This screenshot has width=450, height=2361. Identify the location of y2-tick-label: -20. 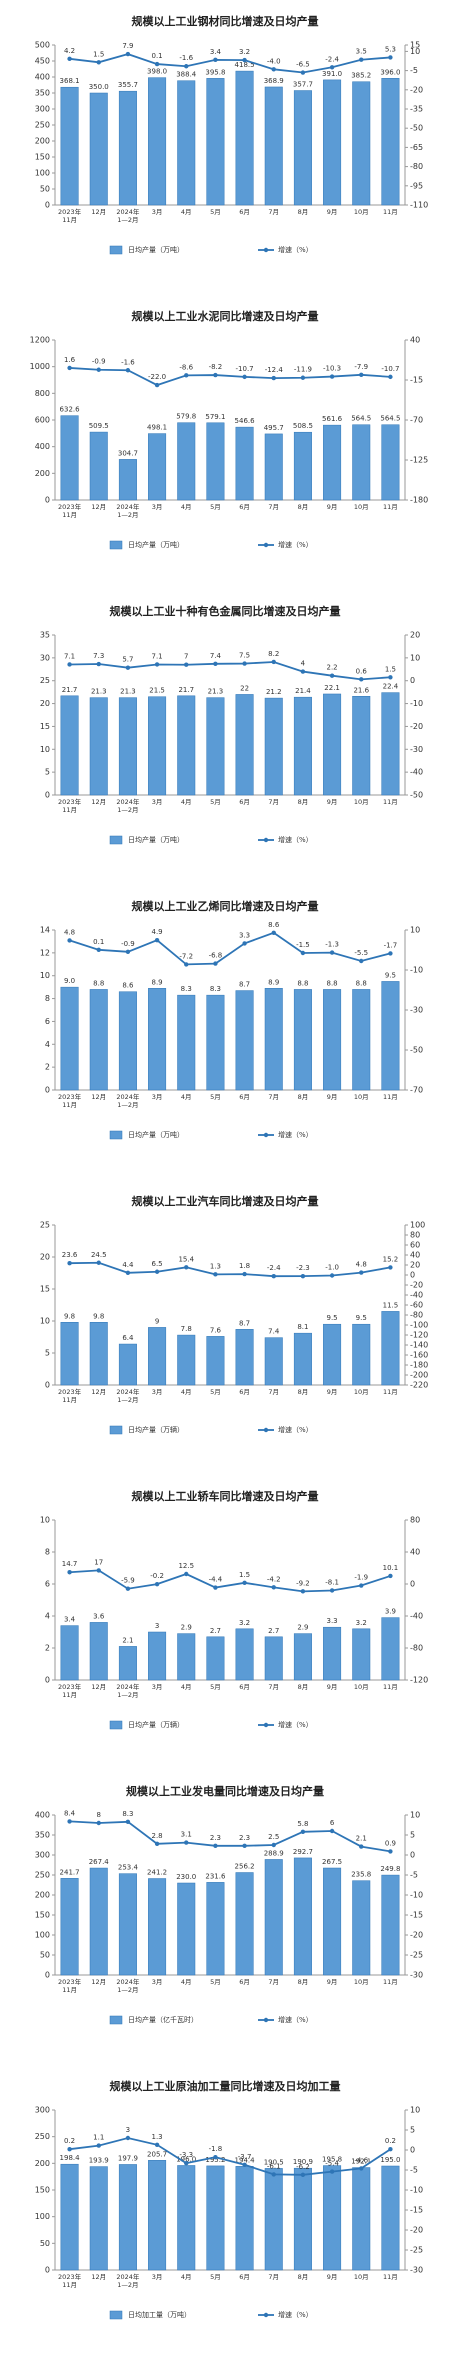
(416, 2230).